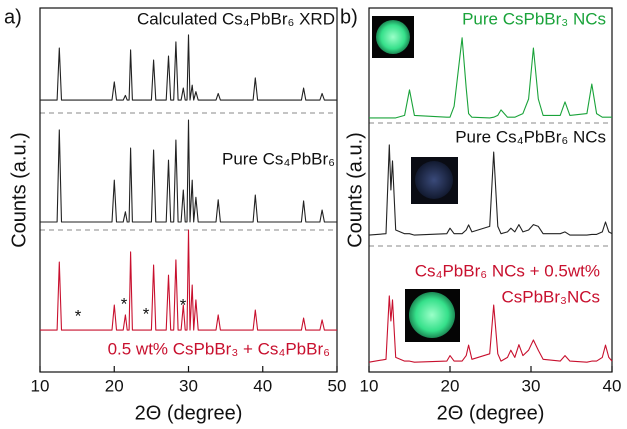 Image resolution: width=627 pixels, height=429 pixels. Describe the element at coordinates (219, 348) in the screenshot. I see `annotation: 0.5 wt% CsPbBr₃ + Cs₄PbBr₆` at that location.